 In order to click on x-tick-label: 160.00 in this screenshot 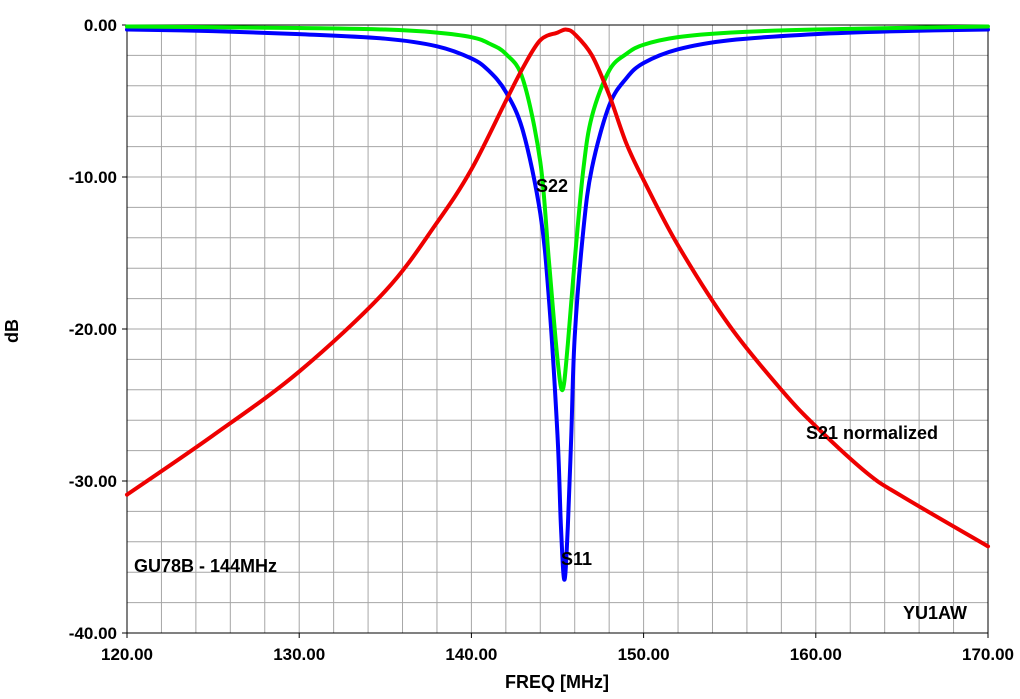, I will do `click(816, 654)`.